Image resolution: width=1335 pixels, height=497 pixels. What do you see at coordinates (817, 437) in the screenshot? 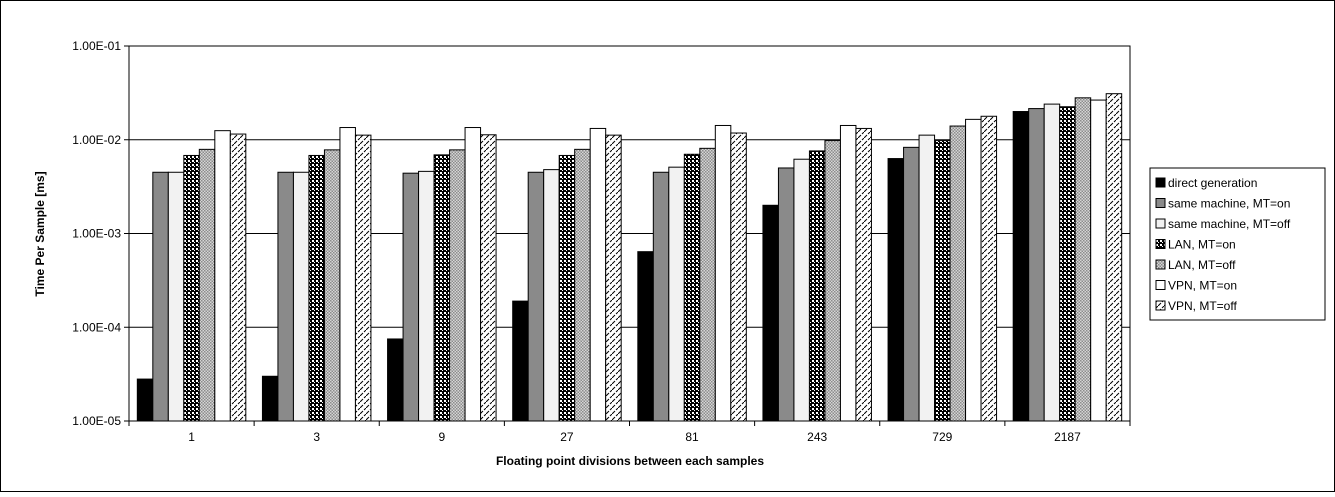
I see `x-tick-label: 243` at bounding box center [817, 437].